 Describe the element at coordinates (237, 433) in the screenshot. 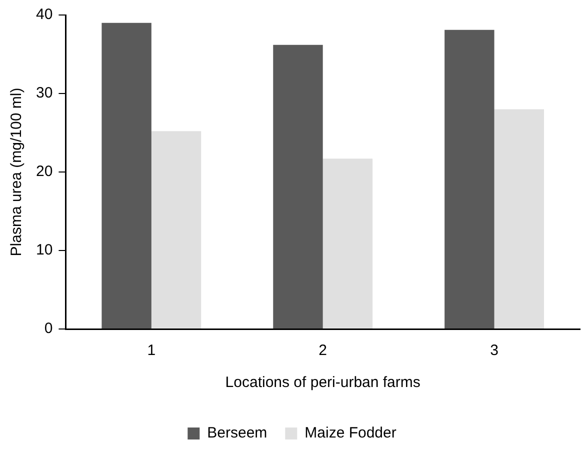

I see `legend-label: Berseem` at that location.